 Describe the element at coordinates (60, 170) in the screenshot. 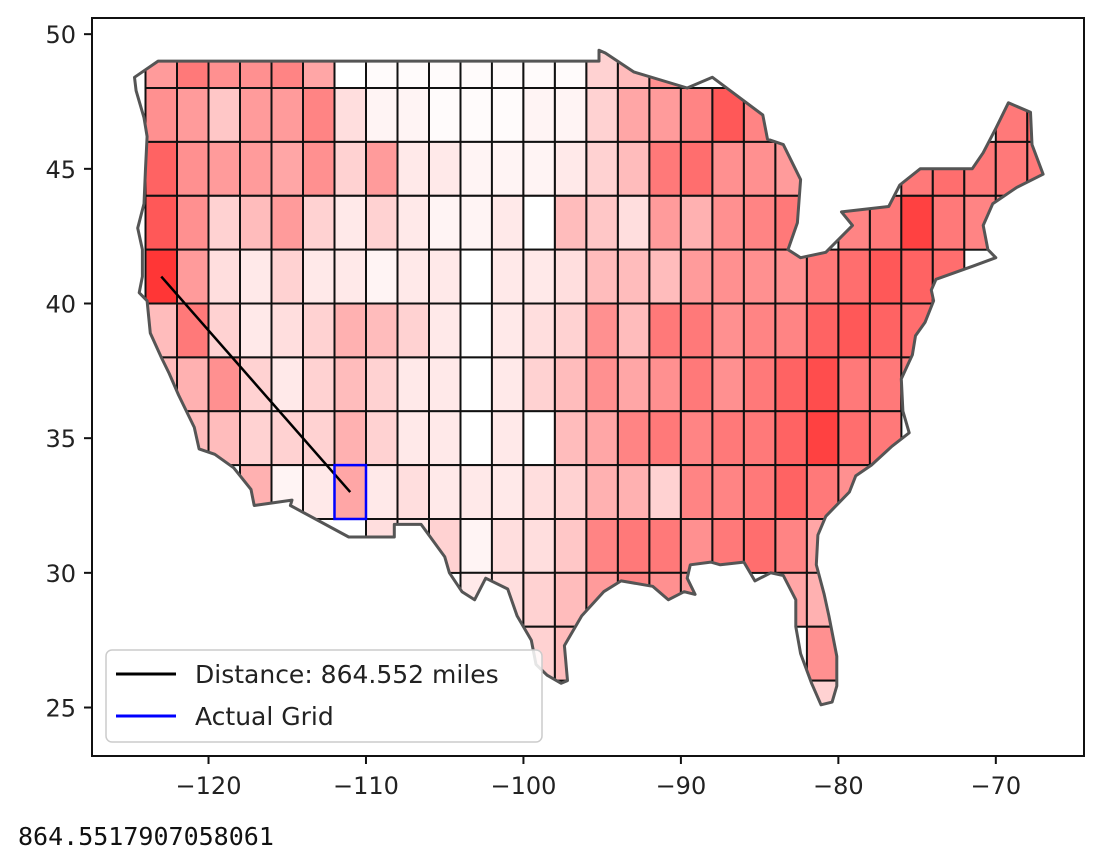

I see `y-tick-label: 45` at that location.